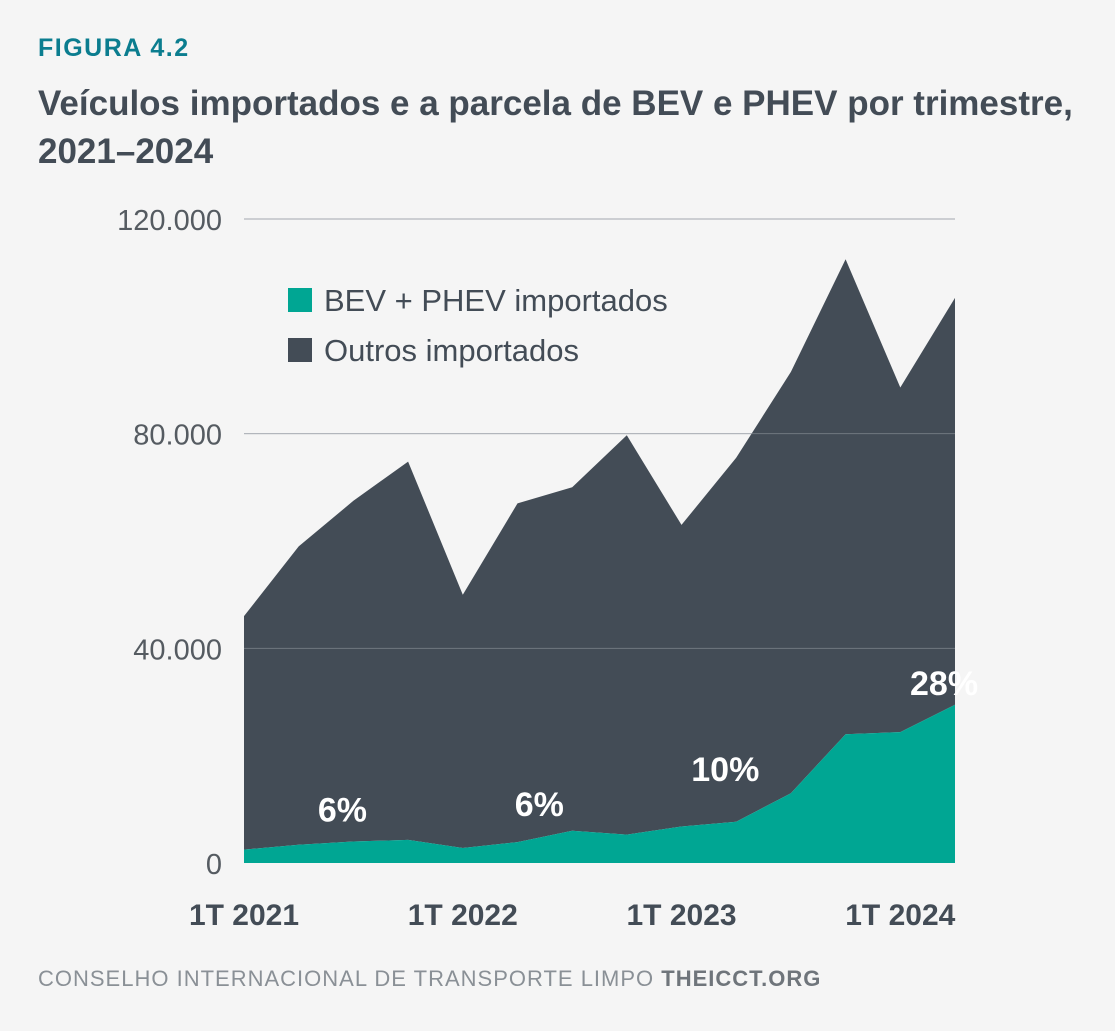 Image resolution: width=1115 pixels, height=1031 pixels. I want to click on y-axis-tick-labels: 0 40.000 80.000 120.000, so click(169, 543).